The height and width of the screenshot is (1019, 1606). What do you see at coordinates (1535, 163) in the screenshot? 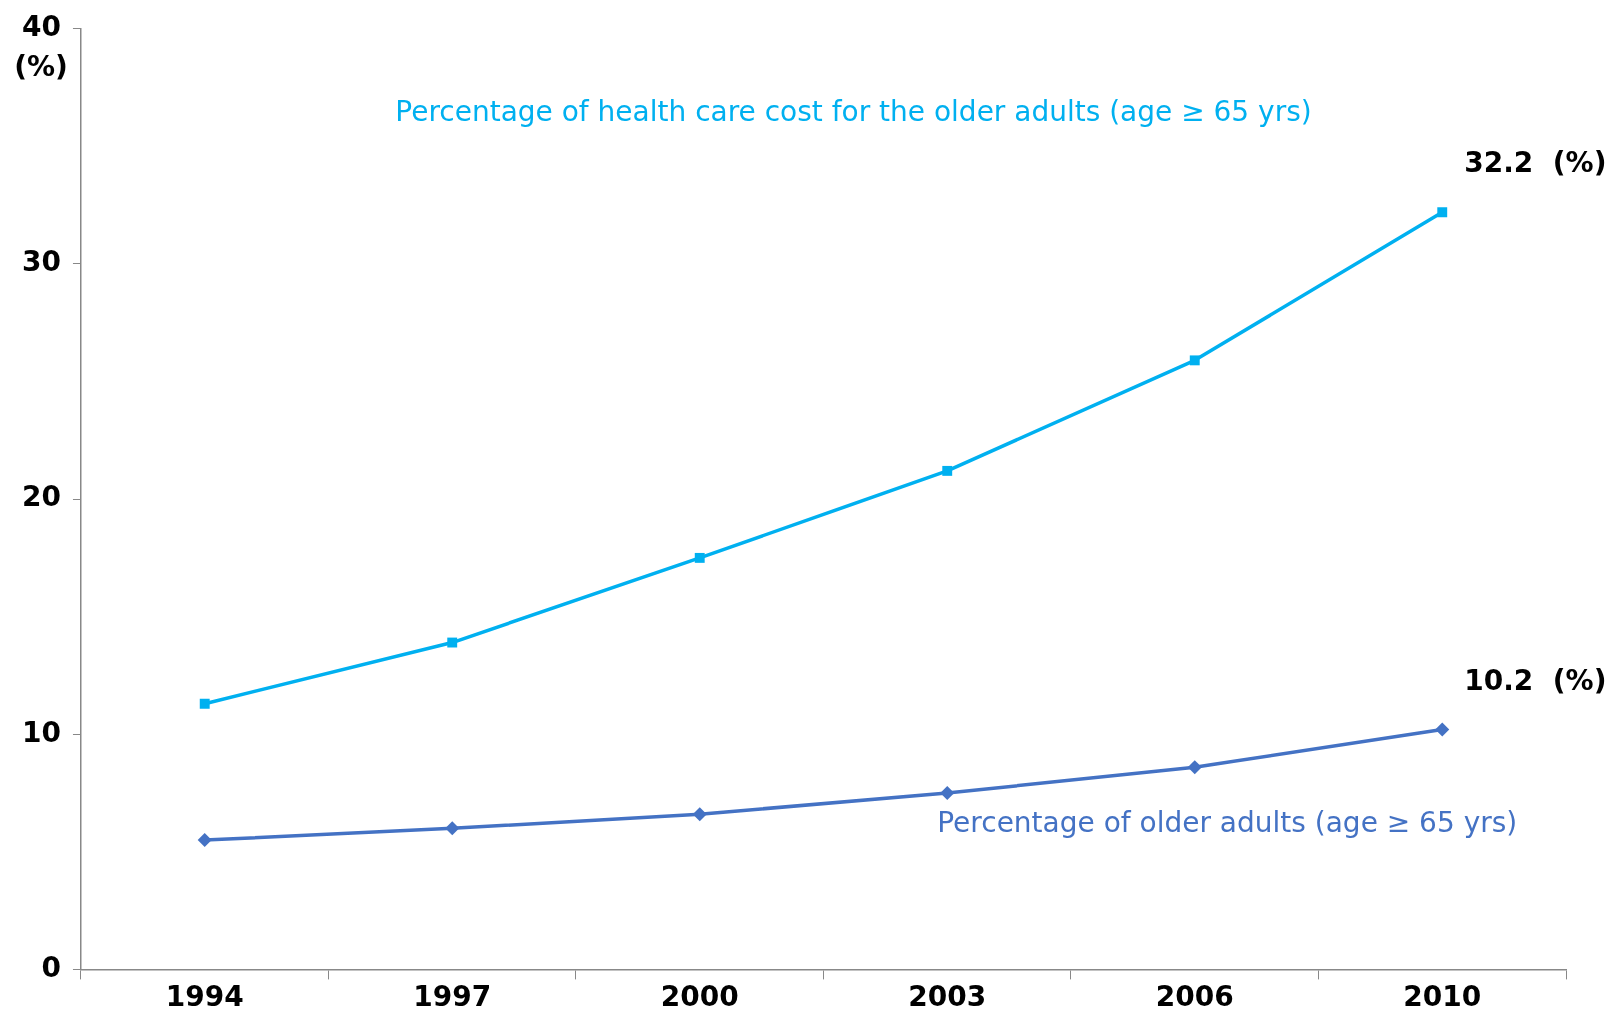
I see `data-label: 32.2 (%)` at bounding box center [1535, 163].